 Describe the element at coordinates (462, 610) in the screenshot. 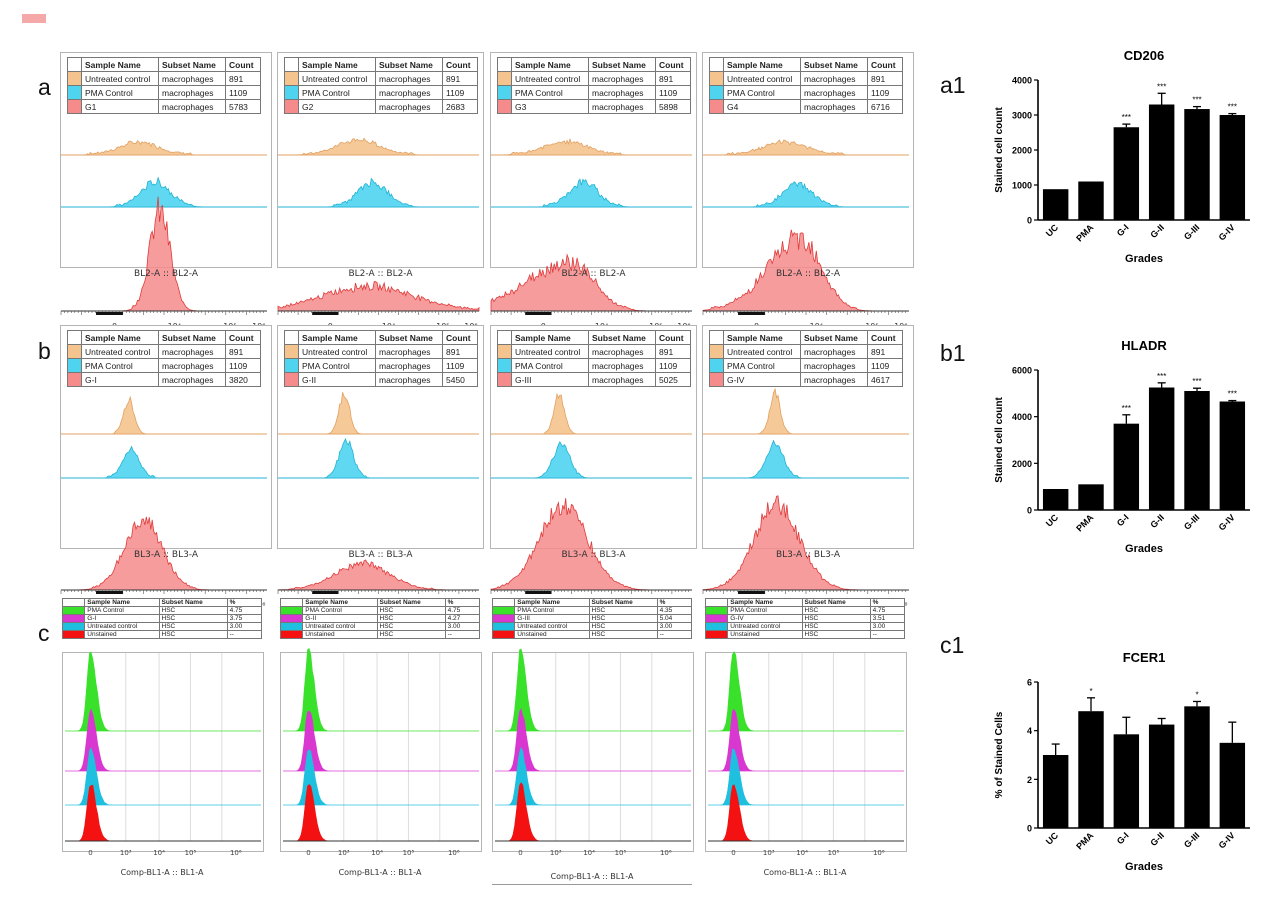

I see `legend-cell: 4.75` at that location.